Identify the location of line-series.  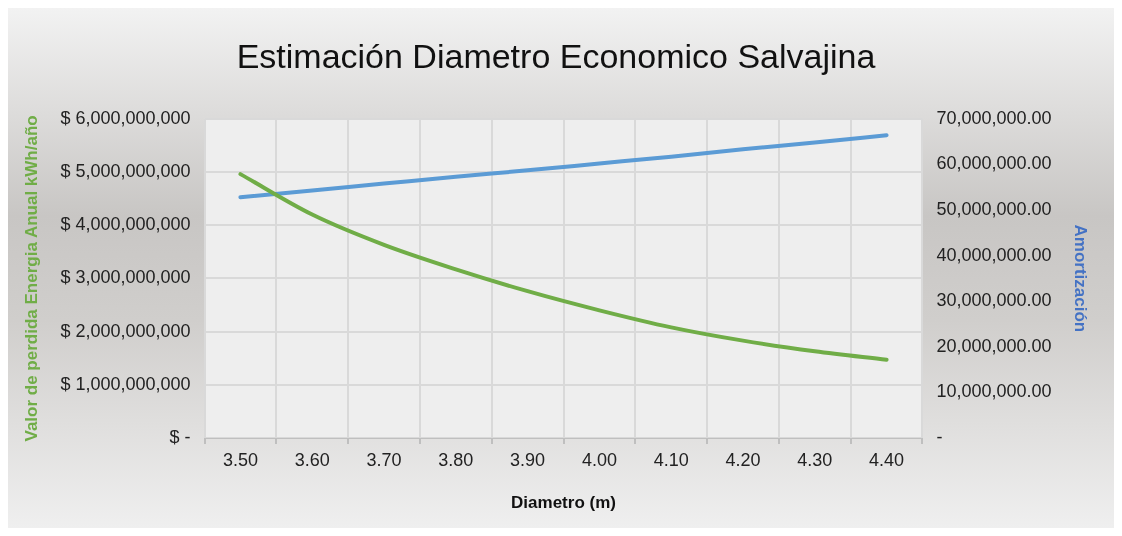
(563, 166).